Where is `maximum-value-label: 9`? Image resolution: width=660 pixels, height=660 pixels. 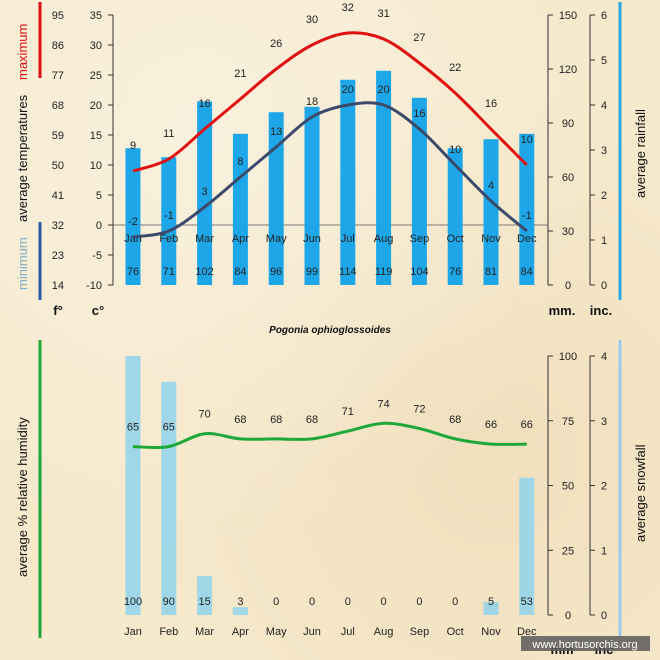 maximum-value-label: 9 is located at coordinates (133, 146).